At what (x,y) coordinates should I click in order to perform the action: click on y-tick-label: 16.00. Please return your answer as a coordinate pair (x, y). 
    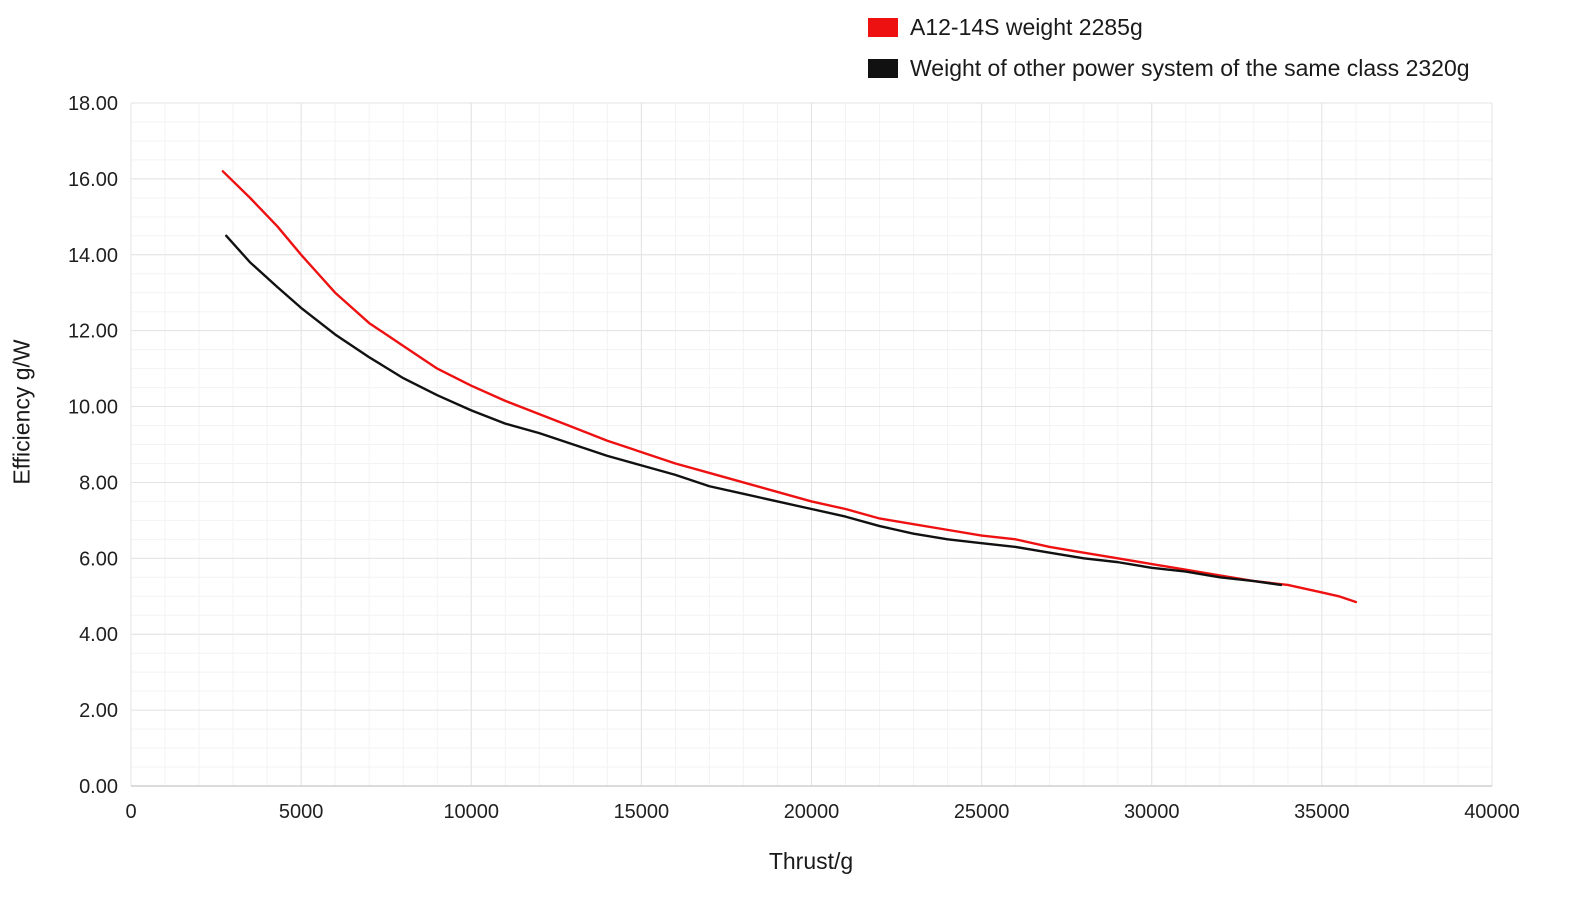
    Looking at the image, I should click on (93, 180).